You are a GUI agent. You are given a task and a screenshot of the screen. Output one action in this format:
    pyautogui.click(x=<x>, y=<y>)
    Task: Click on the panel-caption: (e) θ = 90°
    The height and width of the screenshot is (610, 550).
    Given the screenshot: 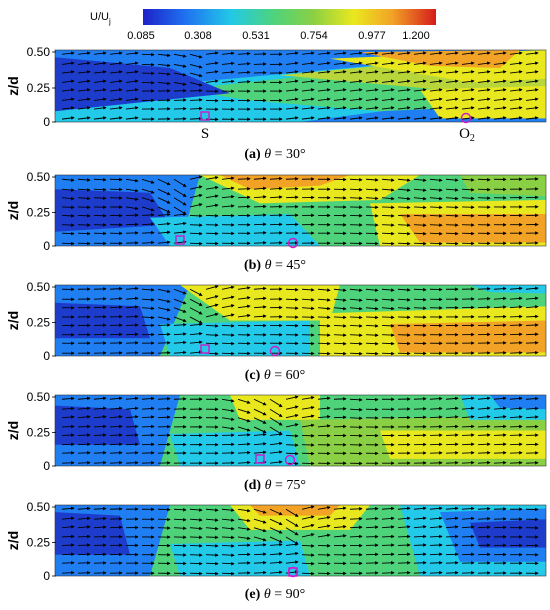 What is the action you would take?
    pyautogui.click(x=275, y=594)
    